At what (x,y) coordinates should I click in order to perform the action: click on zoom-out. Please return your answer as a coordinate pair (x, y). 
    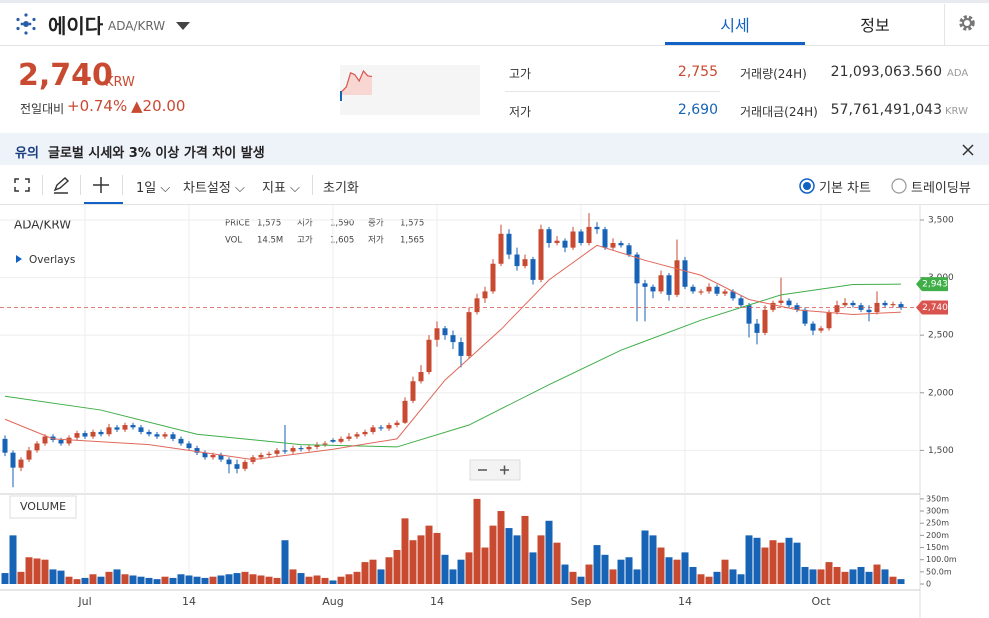
    Looking at the image, I should click on (493, 470).